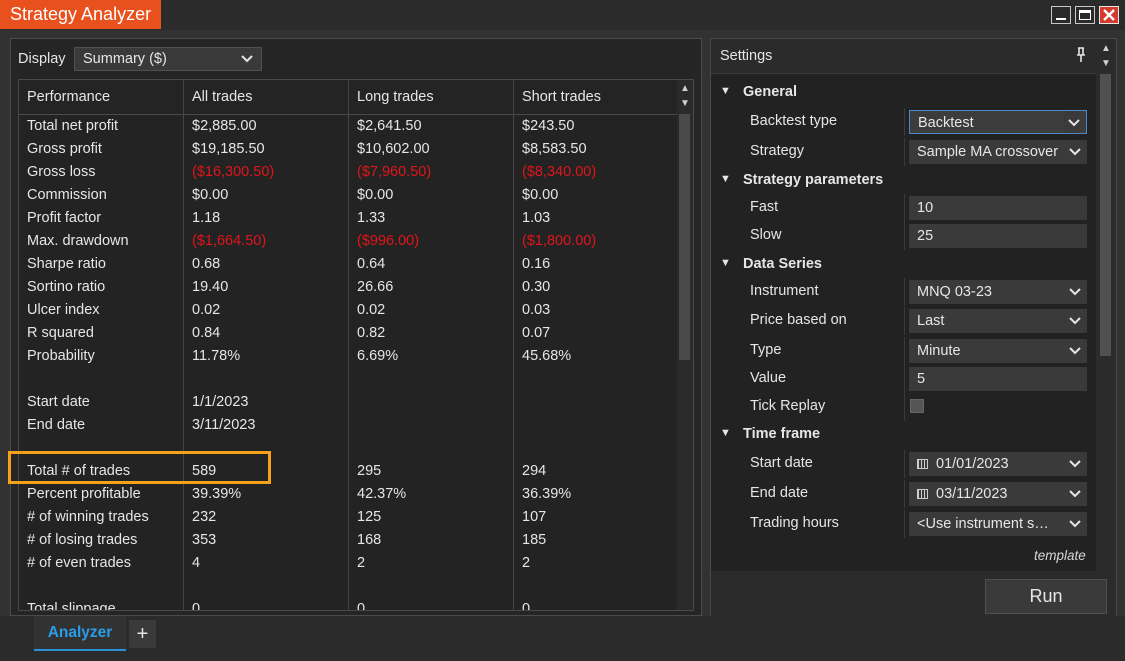 This screenshot has height=661, width=1125. What do you see at coordinates (348, 195) in the screenshot?
I see `table-row: Commission $0.00 $0.00 $0.00` at bounding box center [348, 195].